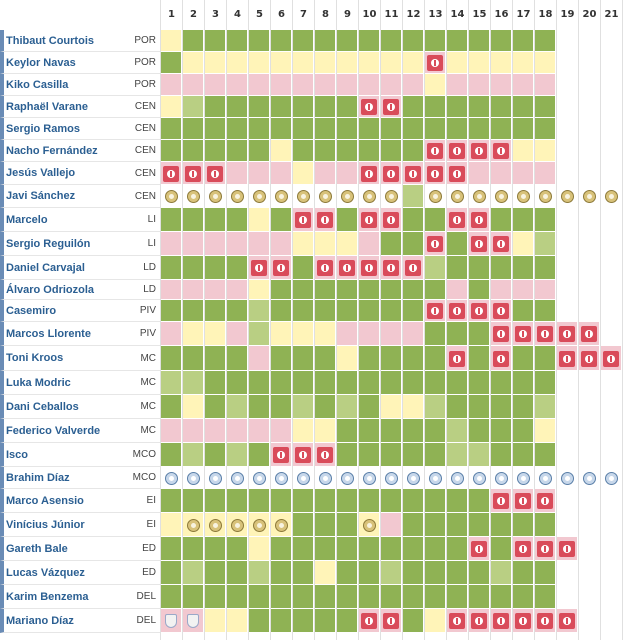 This screenshot has width=626, height=640. Describe the element at coordinates (545, 14) in the screenshot. I see `matchday-header: 18` at that location.